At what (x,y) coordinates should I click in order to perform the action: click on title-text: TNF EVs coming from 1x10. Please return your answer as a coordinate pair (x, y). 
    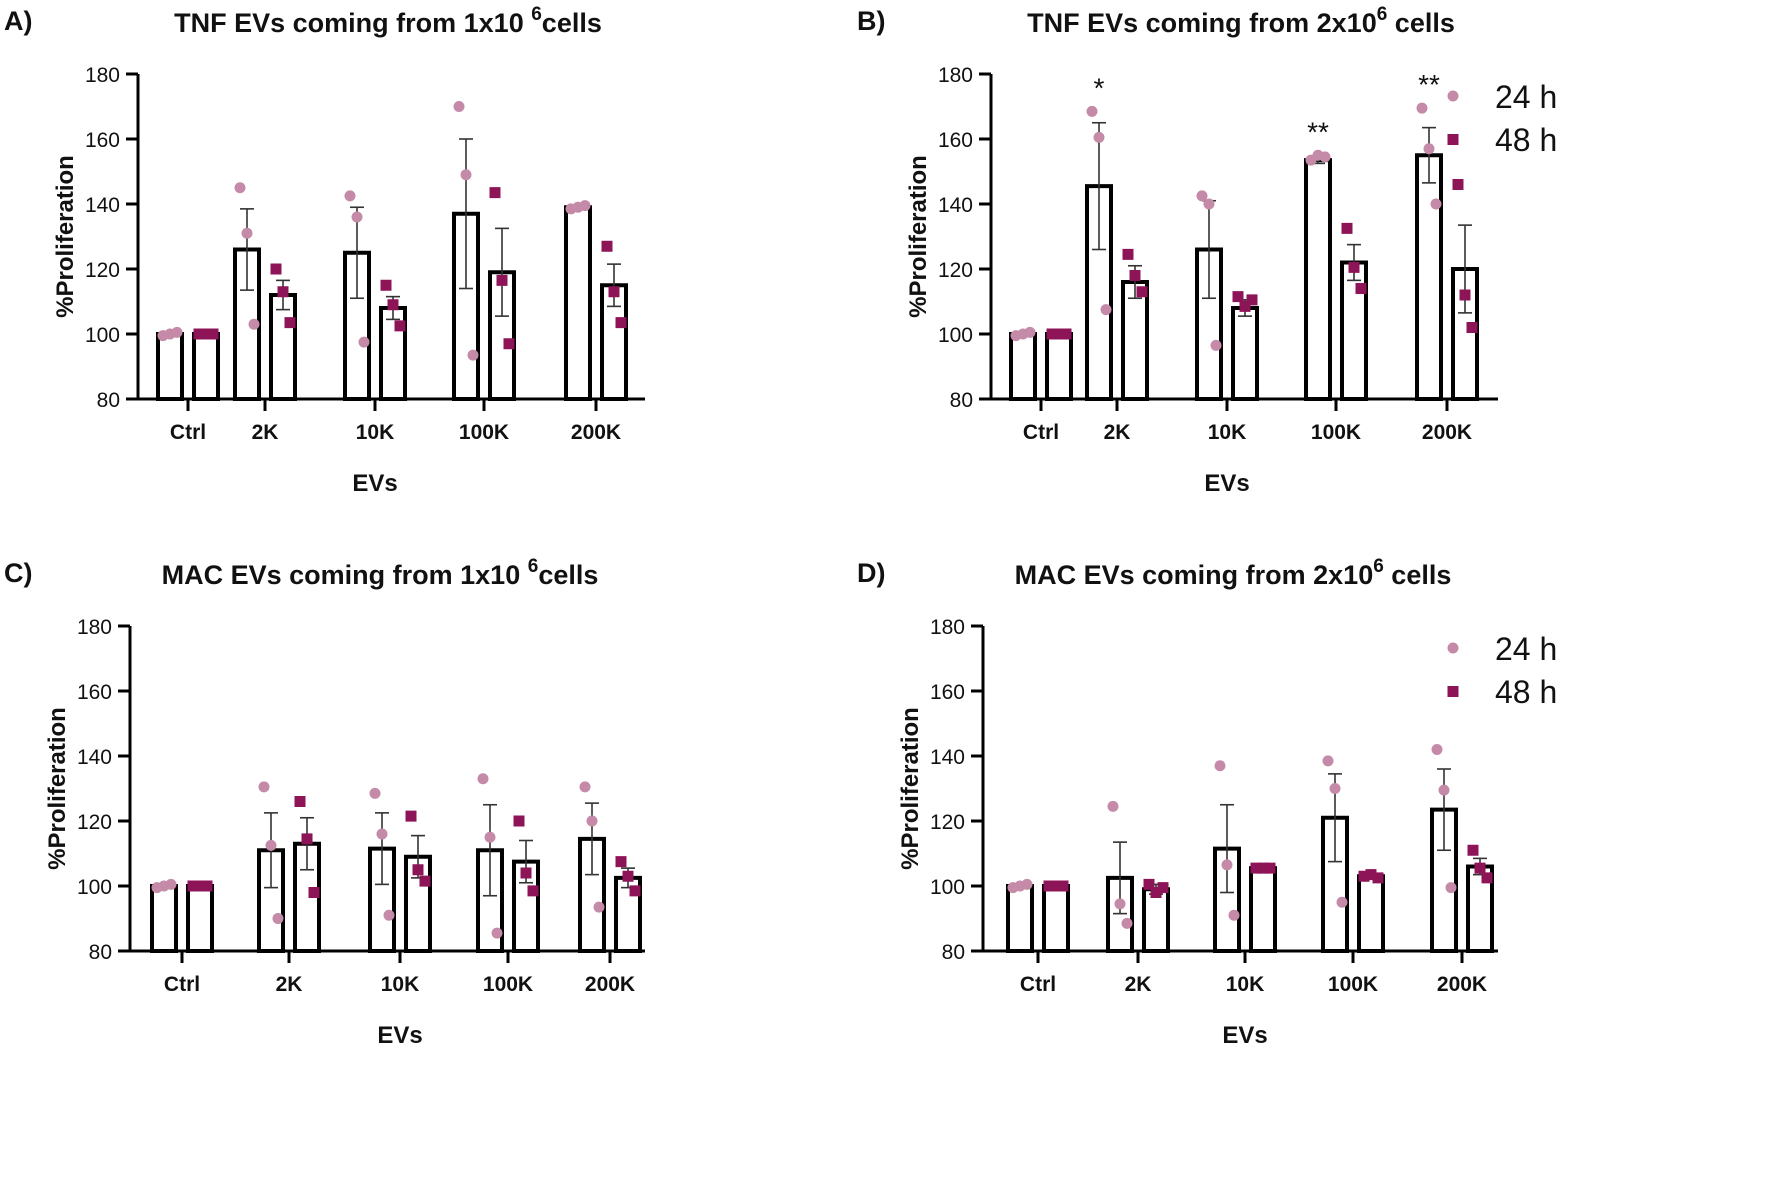
    Looking at the image, I should click on (352, 23).